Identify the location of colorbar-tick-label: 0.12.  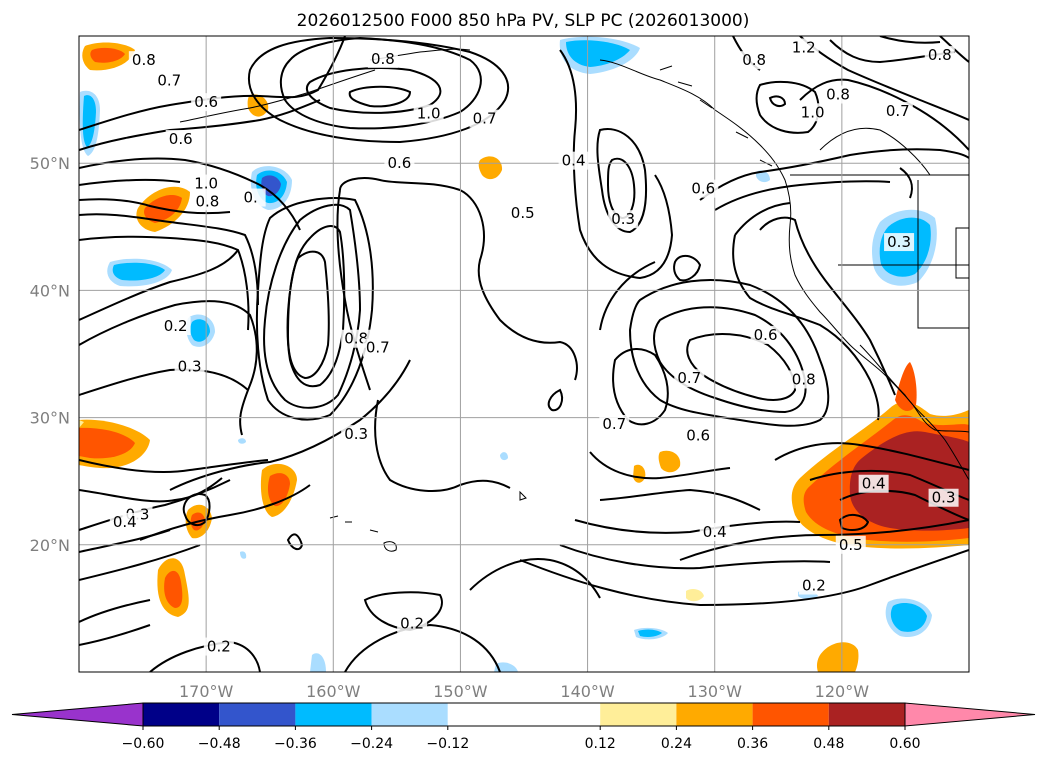
(600, 744).